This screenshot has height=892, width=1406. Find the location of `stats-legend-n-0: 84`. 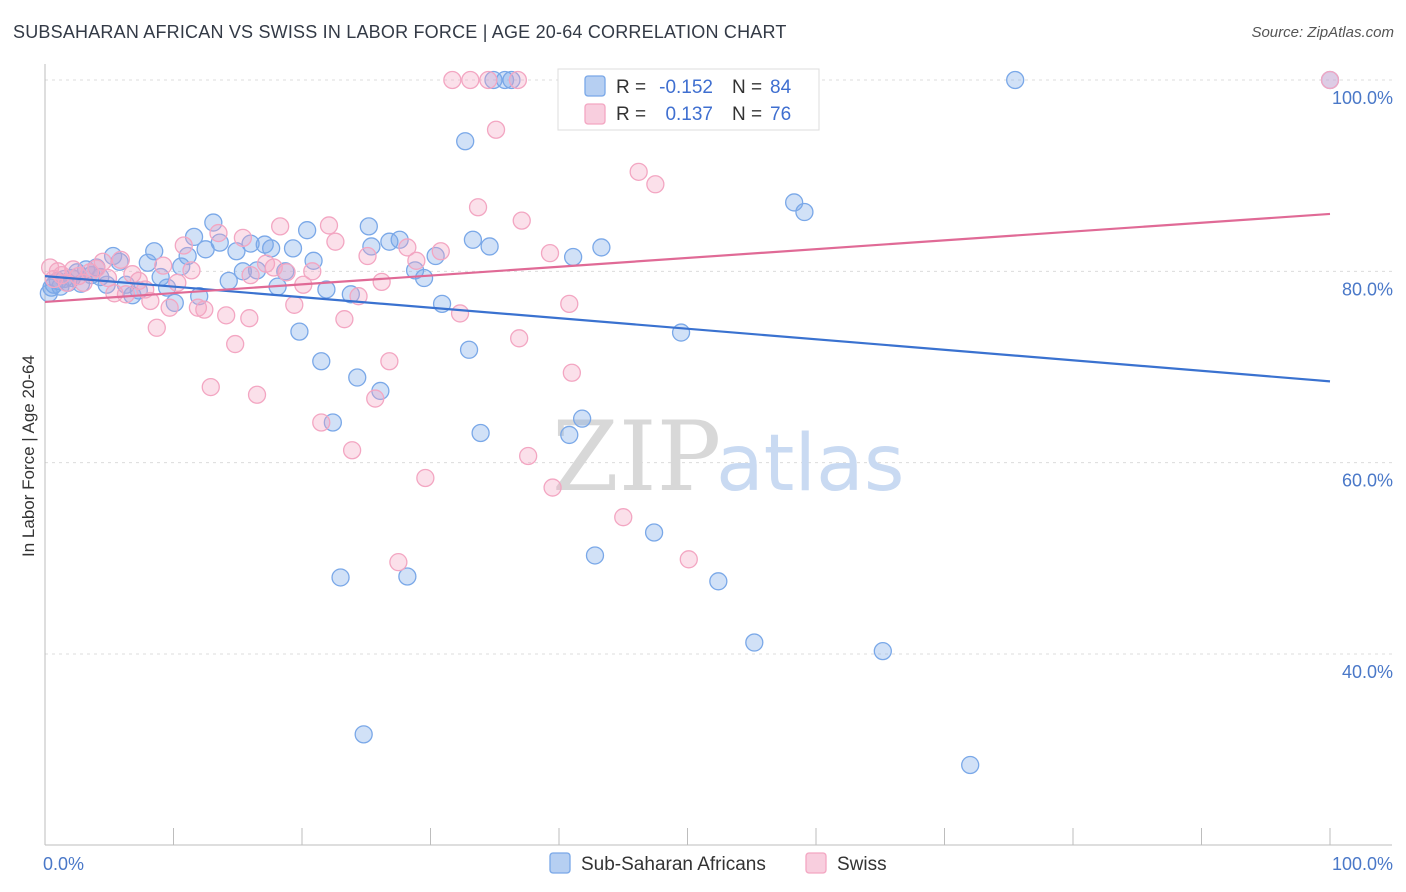

stats-legend-n-0: 84 is located at coordinates (781, 87).